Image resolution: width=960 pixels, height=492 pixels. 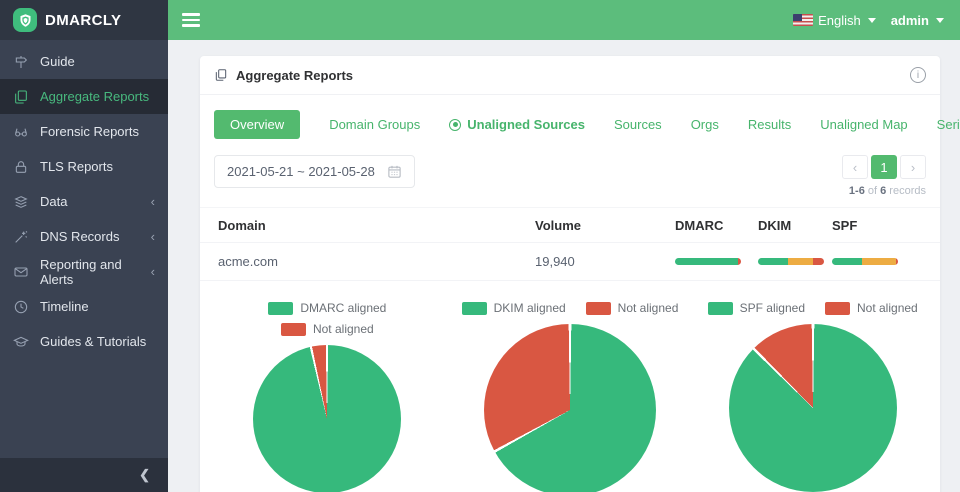 I want to click on tab-series: Series, so click(x=948, y=124).